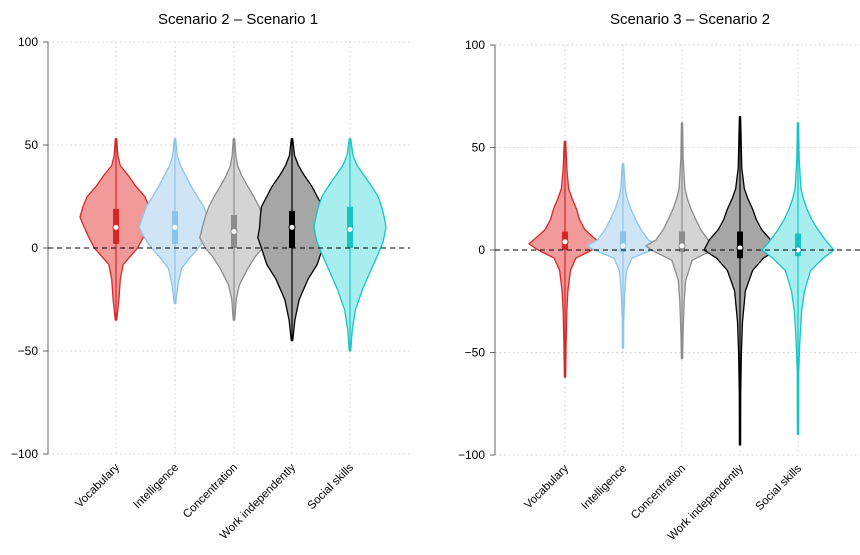 This screenshot has height=555, width=860. Describe the element at coordinates (690, 19) in the screenshot. I see `chart-title: Scenario 3 – Scenario 2` at that location.